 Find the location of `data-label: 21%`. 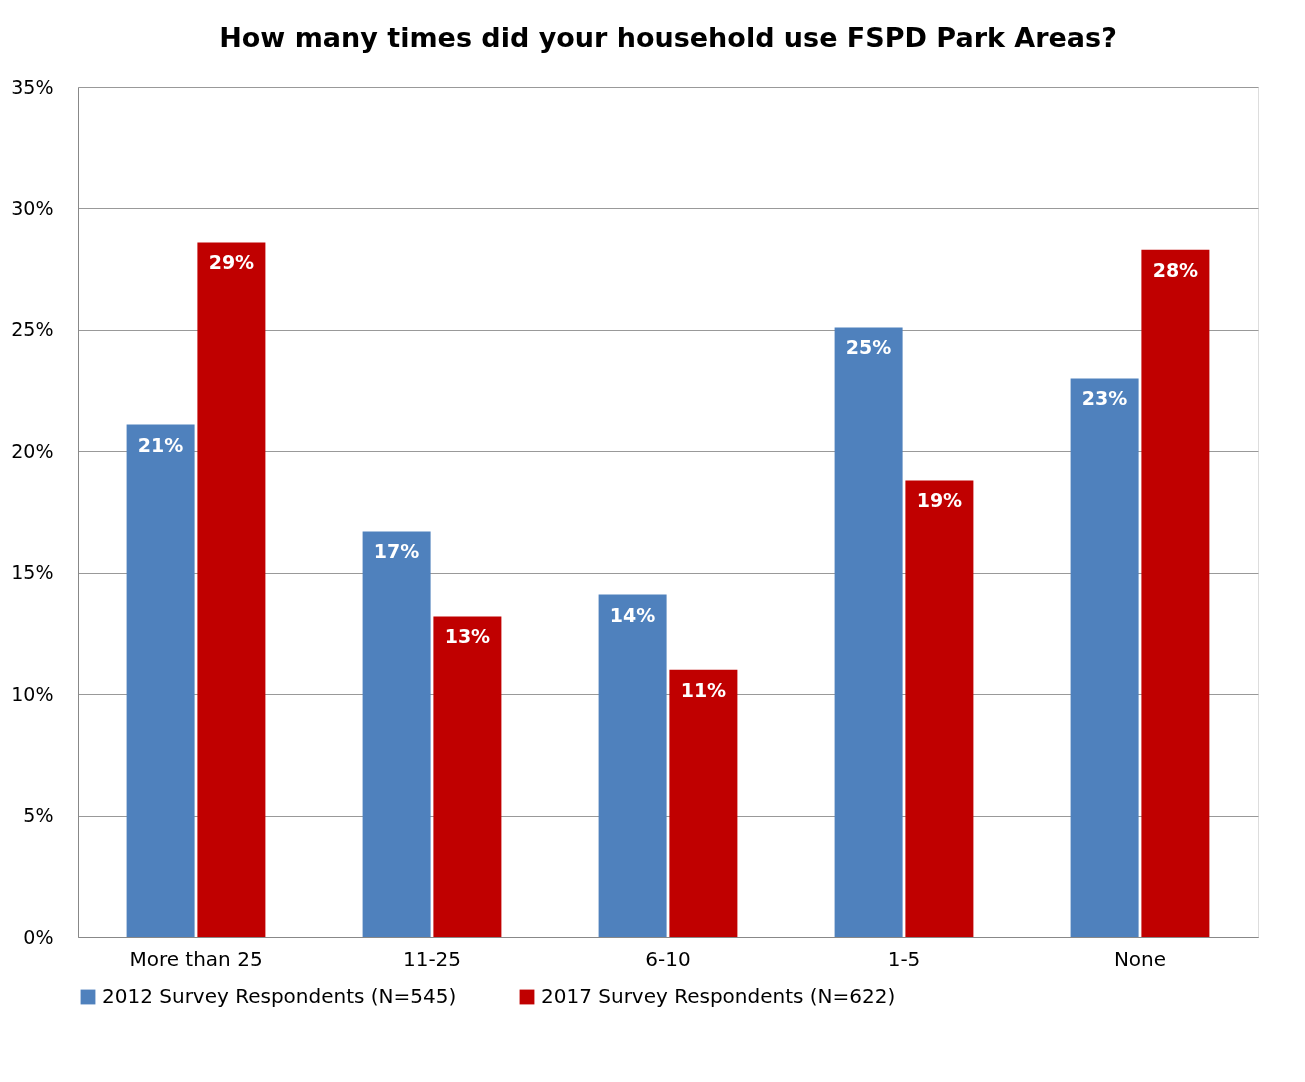

data-label: 21% is located at coordinates (160, 444).